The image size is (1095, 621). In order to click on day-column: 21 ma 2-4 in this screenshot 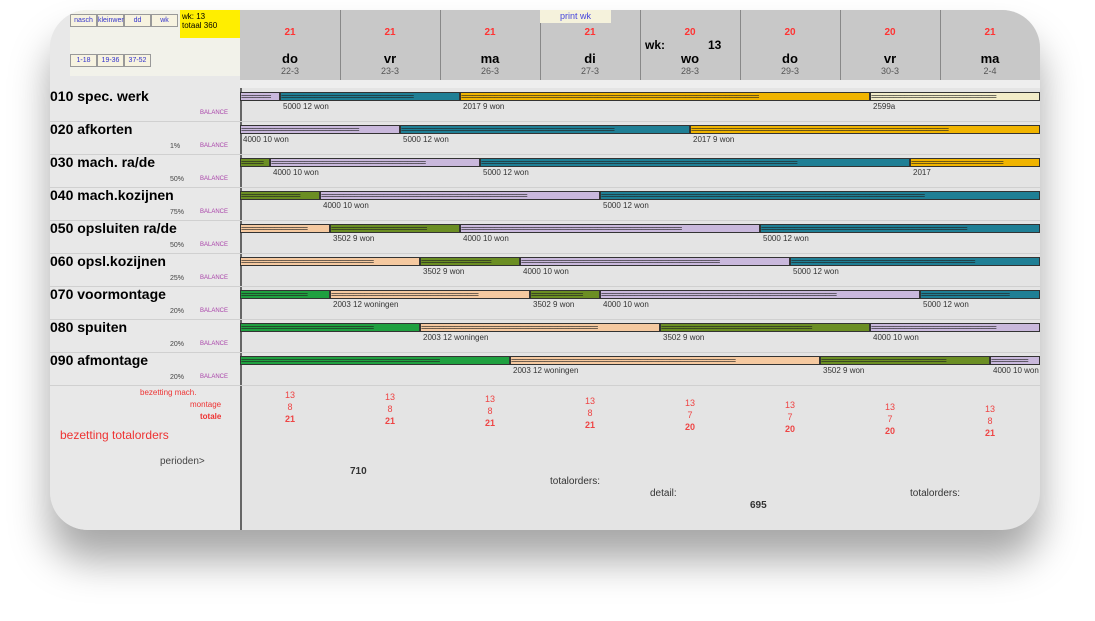, I will do `click(990, 45)`.